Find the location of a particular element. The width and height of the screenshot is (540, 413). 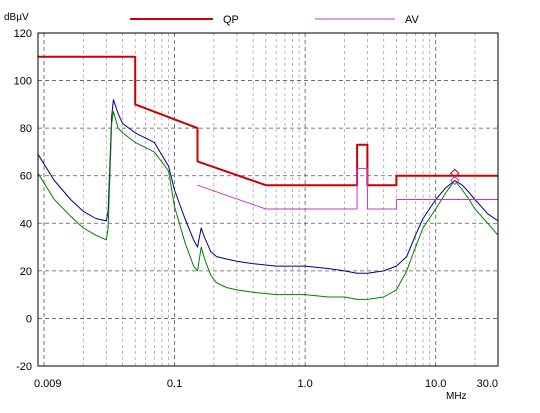

y-tick-label: -20 is located at coordinates (24, 367).